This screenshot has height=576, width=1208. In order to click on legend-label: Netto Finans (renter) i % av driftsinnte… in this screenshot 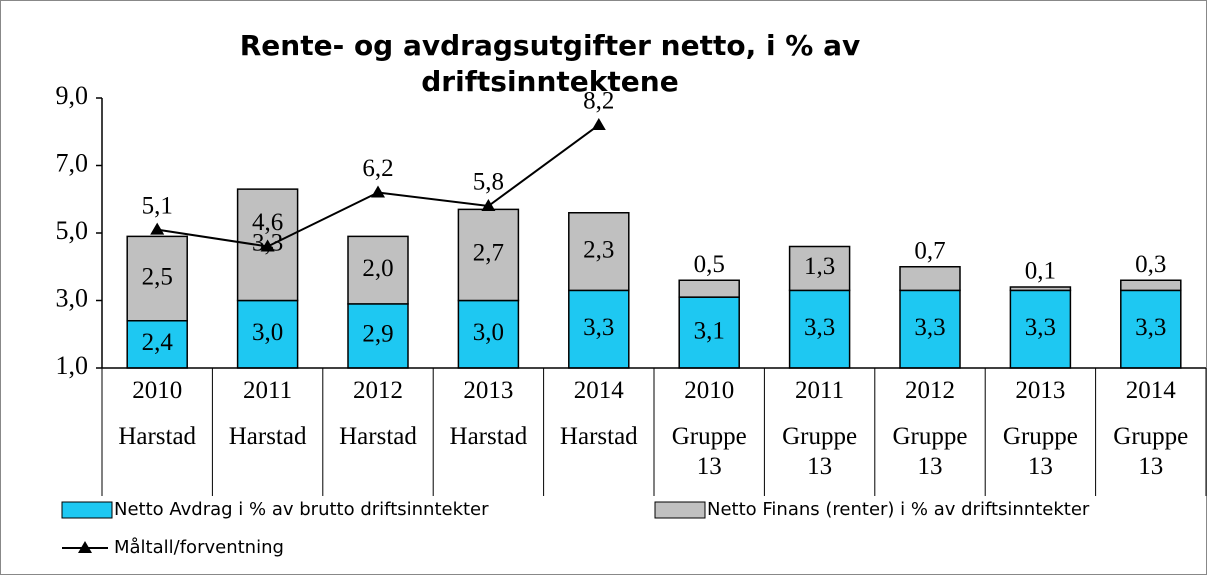, I will do `click(898, 509)`.